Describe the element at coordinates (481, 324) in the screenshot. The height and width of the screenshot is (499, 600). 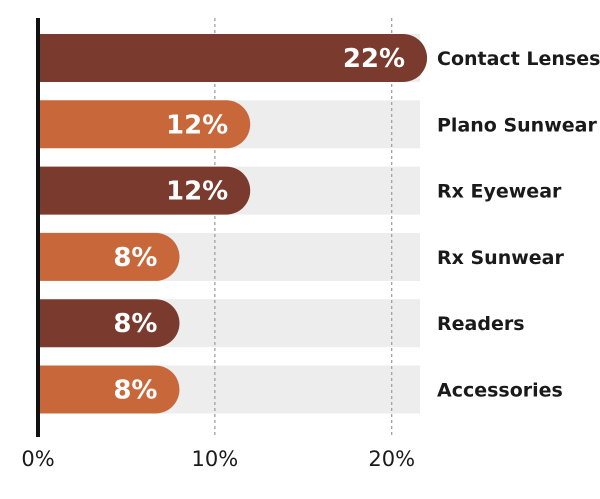
I see `category-label: Readers` at that location.